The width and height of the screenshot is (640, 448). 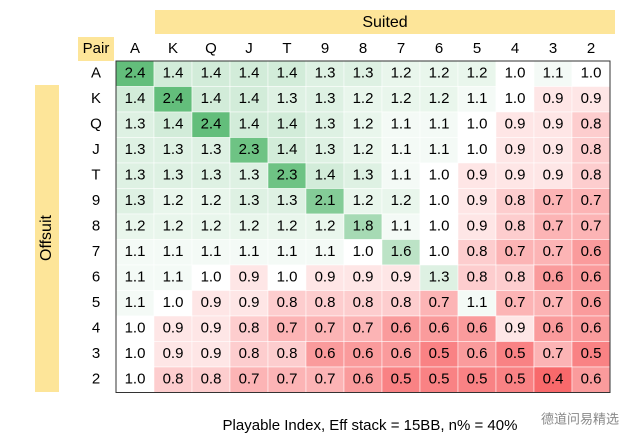 What do you see at coordinates (96, 149) in the screenshot?
I see `row-label: J` at bounding box center [96, 149].